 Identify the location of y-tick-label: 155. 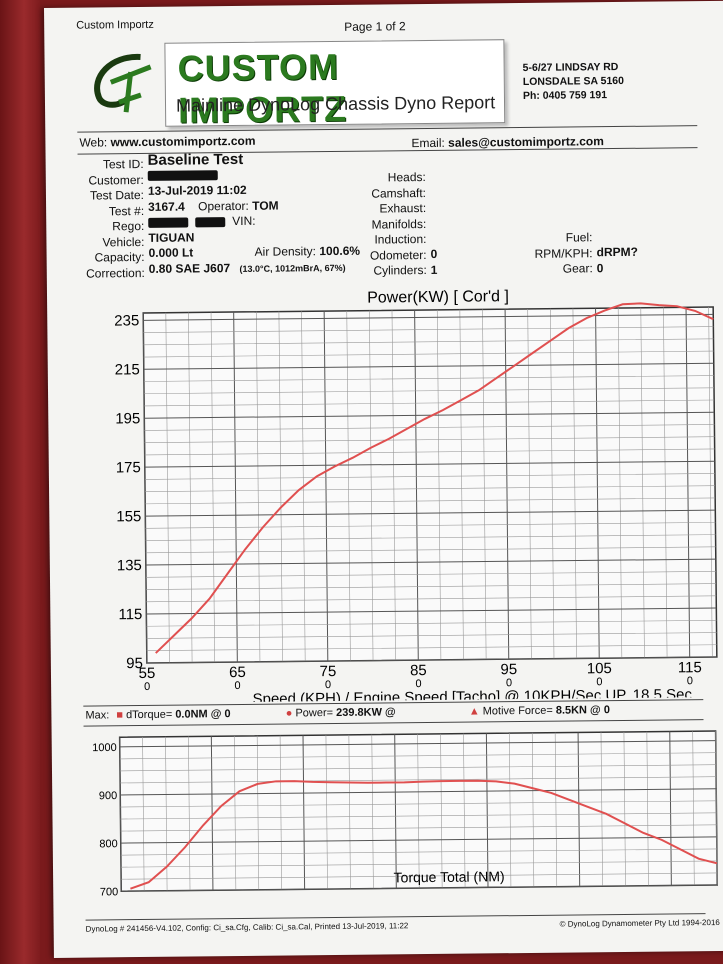
(128, 516).